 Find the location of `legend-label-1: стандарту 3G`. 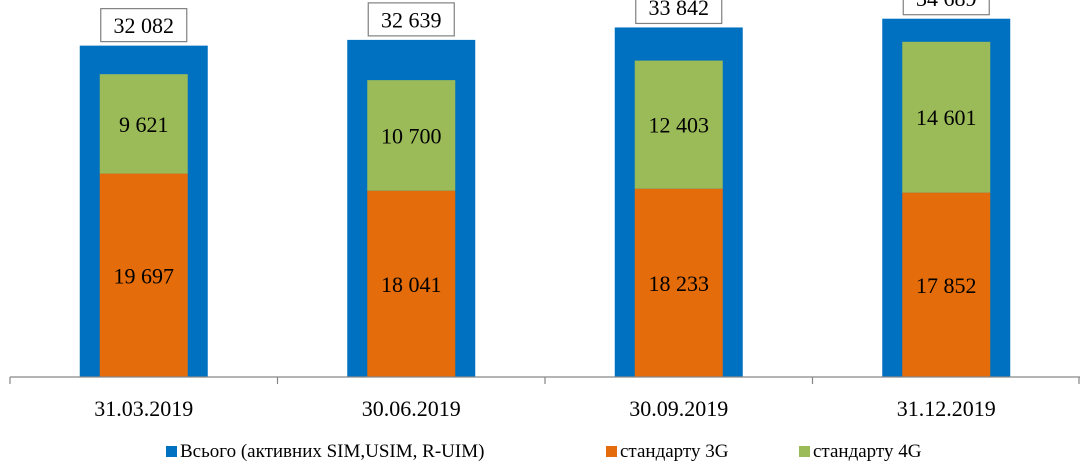

legend-label-1: стандарту 3G is located at coordinates (674, 451).